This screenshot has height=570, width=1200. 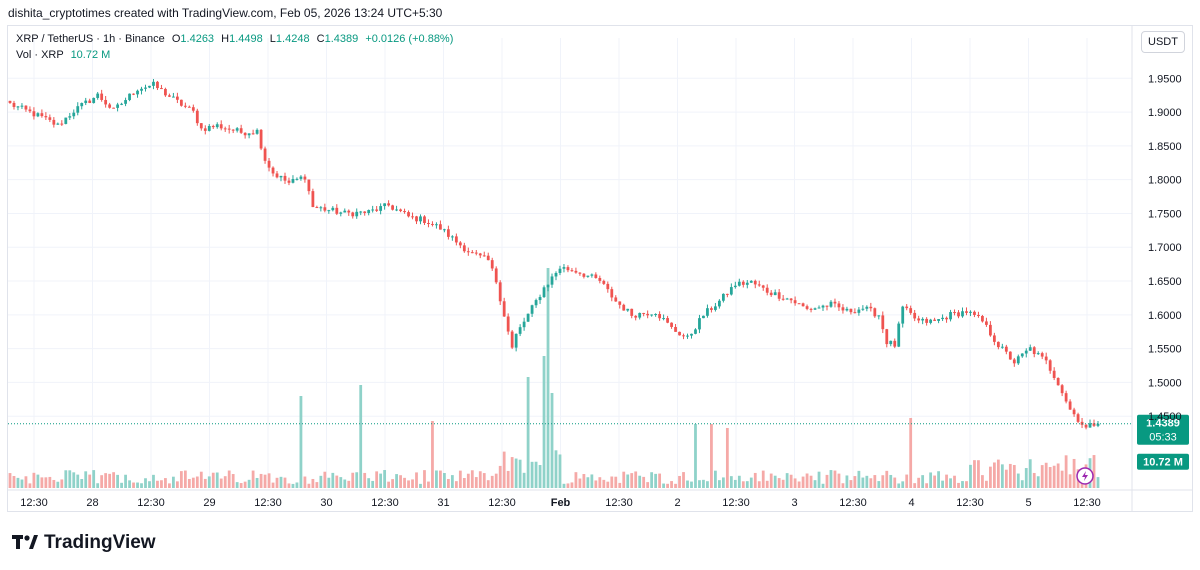 I want to click on symbol-name: XRP / TetherUS · 1h · Binance, so click(x=90, y=39).